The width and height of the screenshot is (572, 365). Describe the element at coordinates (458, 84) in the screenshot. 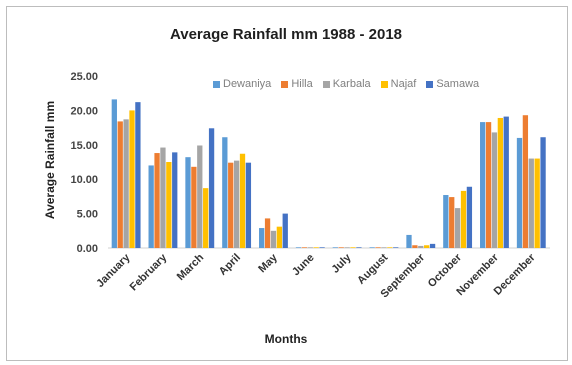

I see `legend-label: Samawa` at that location.